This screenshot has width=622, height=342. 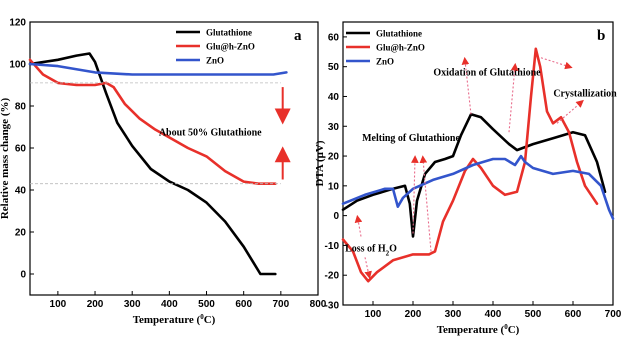 What do you see at coordinates (210, 132) in the screenshot?
I see `annotation-label: About 50% Glutathione` at bounding box center [210, 132].